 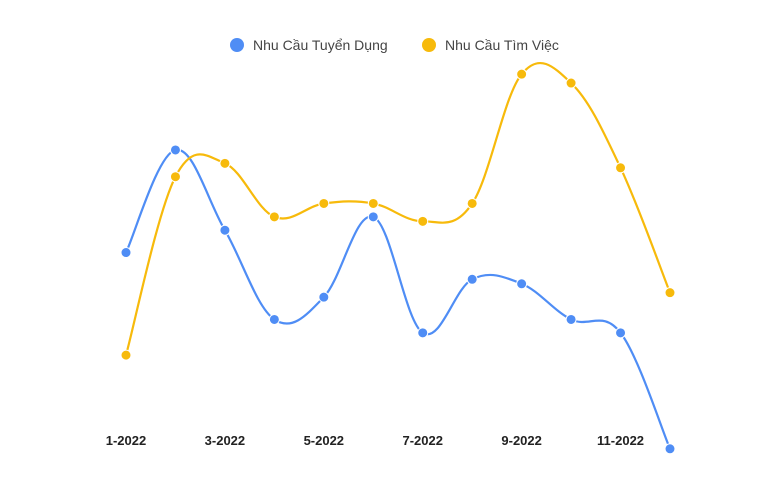 What do you see at coordinates (320, 45) in the screenshot?
I see `legend-label-1: Nhu Cầu Tuyển Dụng` at bounding box center [320, 45].